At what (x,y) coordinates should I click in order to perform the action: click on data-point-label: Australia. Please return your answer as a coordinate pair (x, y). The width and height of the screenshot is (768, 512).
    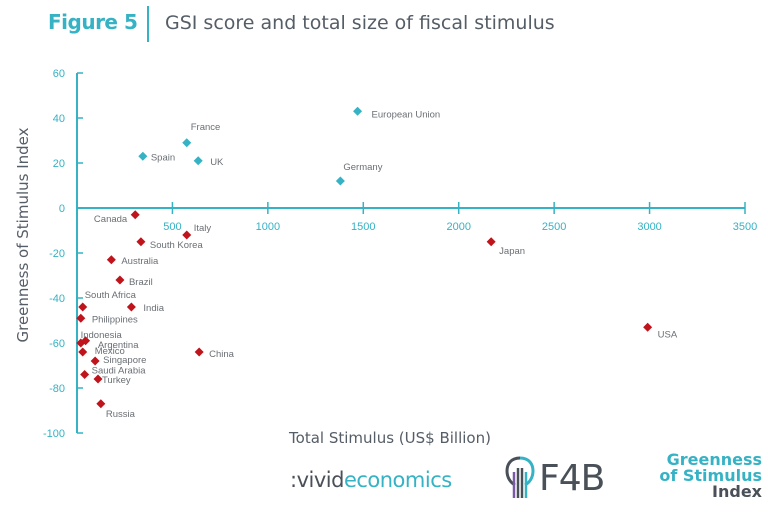
    Looking at the image, I should click on (140, 261).